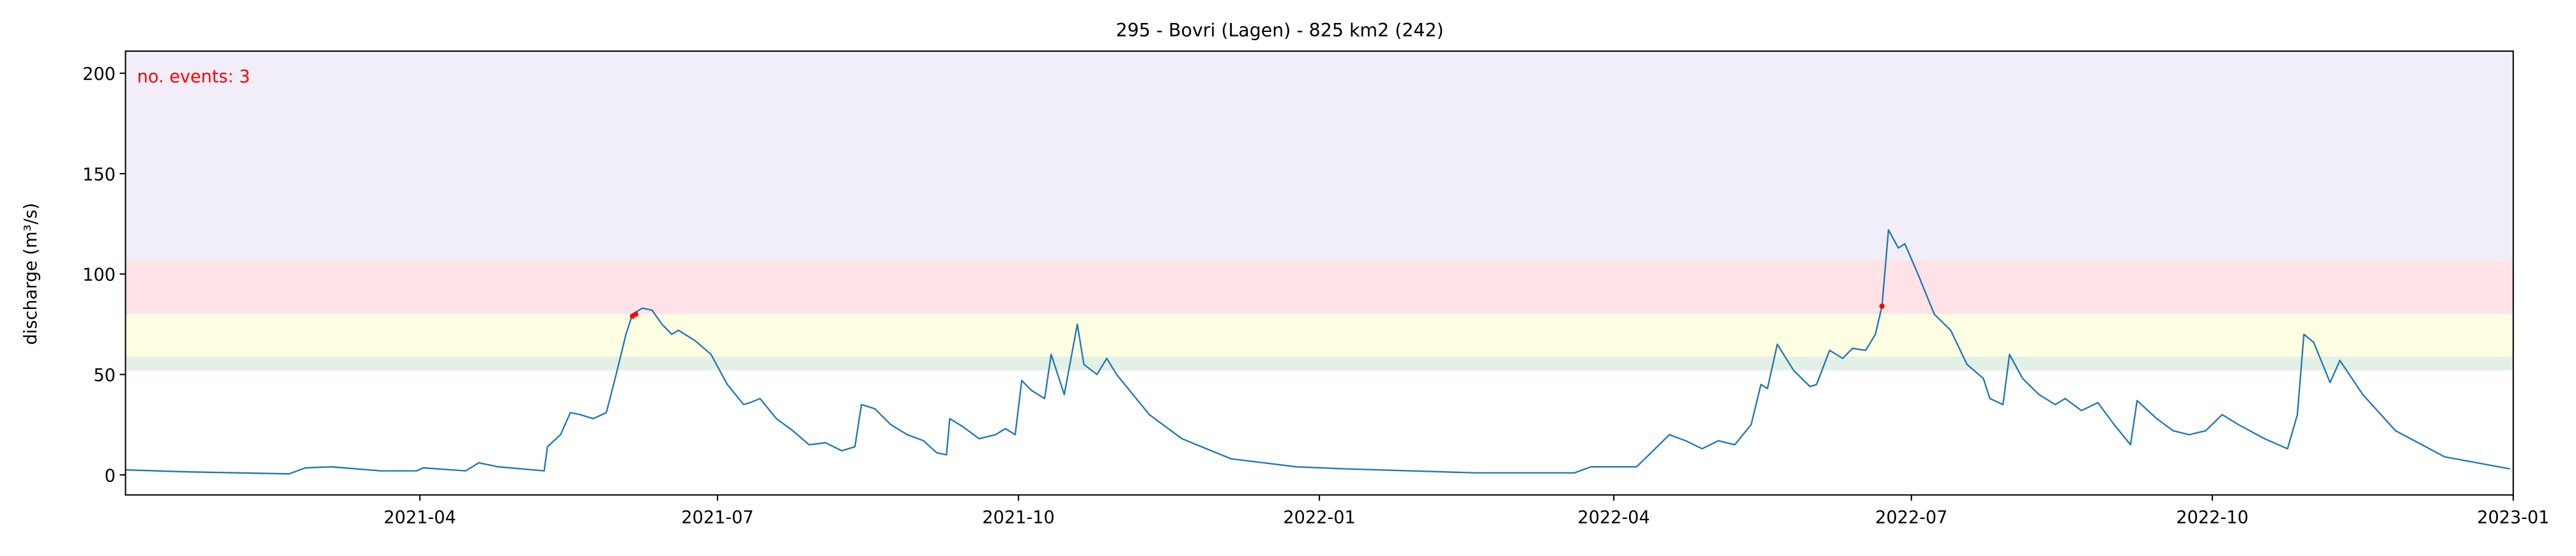  What do you see at coordinates (99, 74) in the screenshot?
I see `y-tick-label: 200` at bounding box center [99, 74].